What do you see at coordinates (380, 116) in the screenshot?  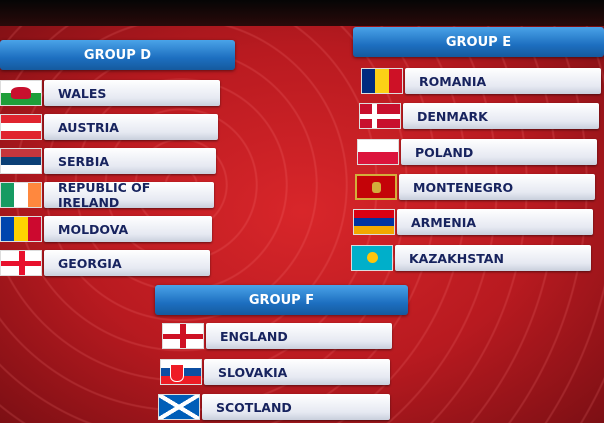 I see `denmark-flag` at bounding box center [380, 116].